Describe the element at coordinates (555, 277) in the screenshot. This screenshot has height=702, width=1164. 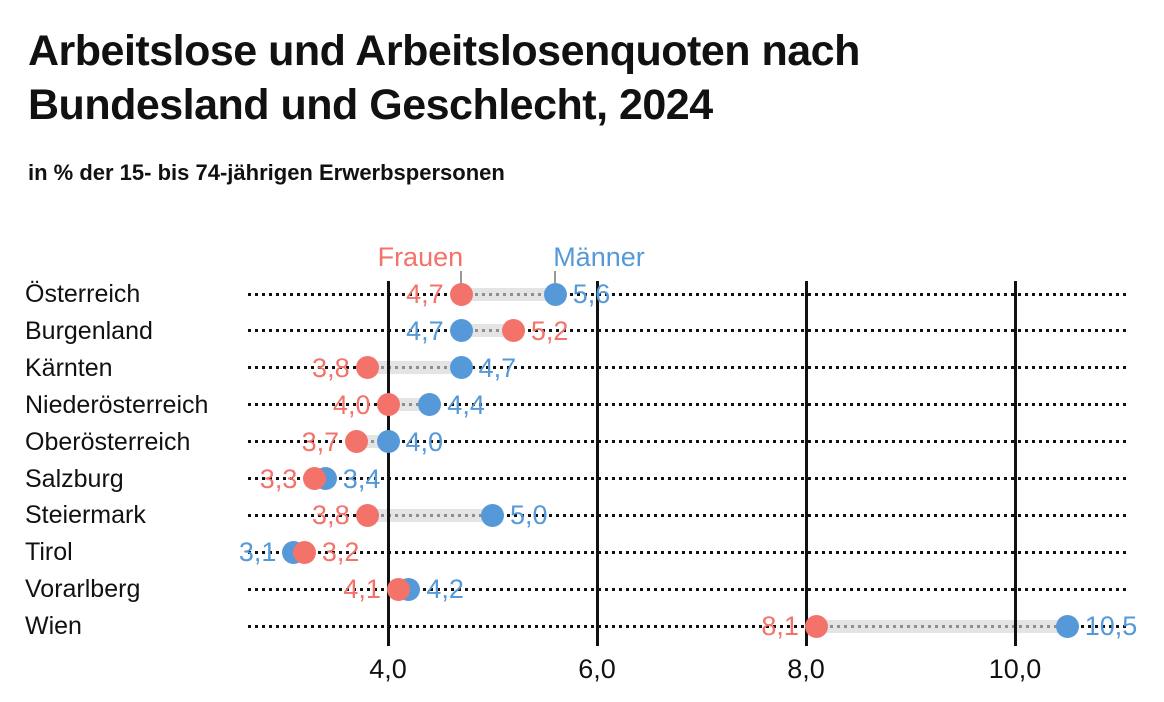
I see `legend-maenner-tick` at that location.